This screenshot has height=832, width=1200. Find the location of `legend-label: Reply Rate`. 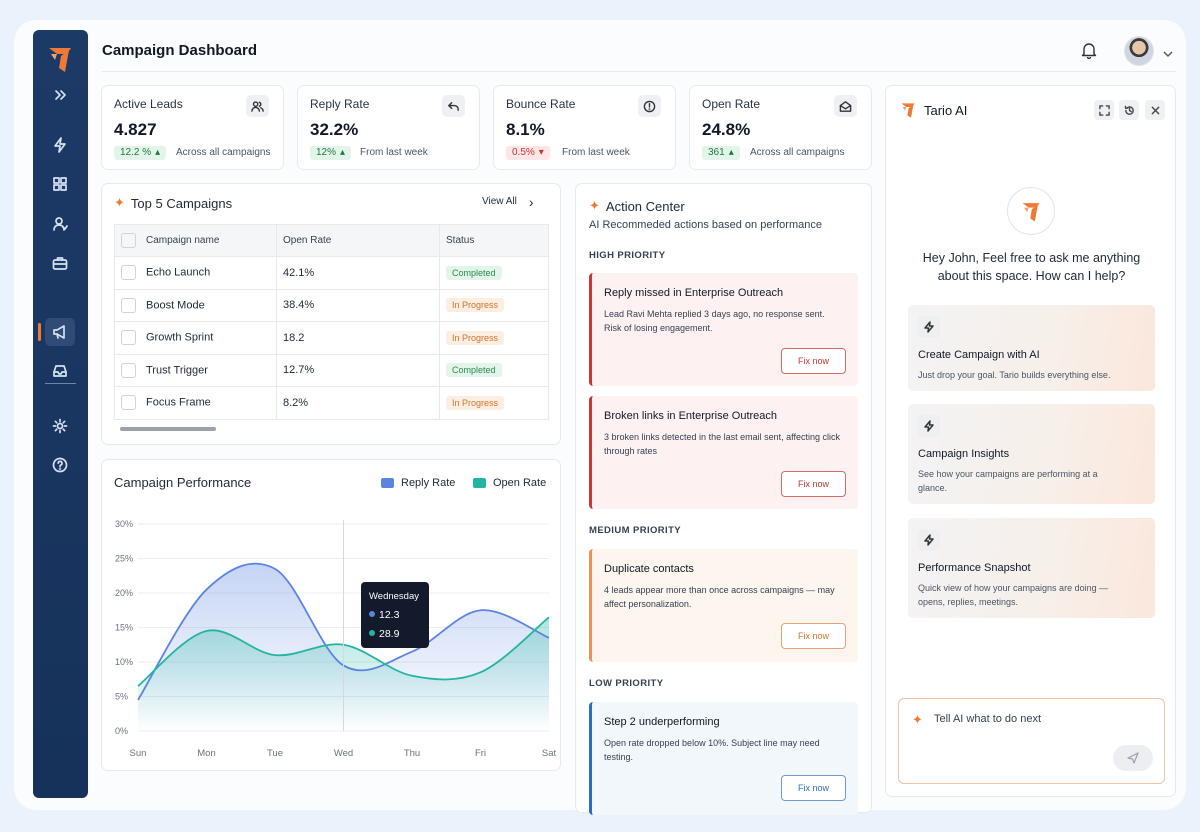

legend-label: Reply Rate is located at coordinates (428, 483).